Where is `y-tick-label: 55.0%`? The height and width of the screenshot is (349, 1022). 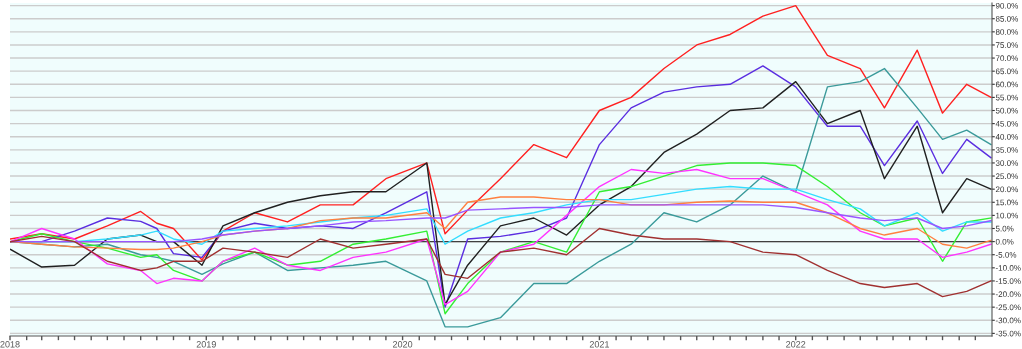
y-tick-label: 55.0% is located at coordinates (1007, 97).